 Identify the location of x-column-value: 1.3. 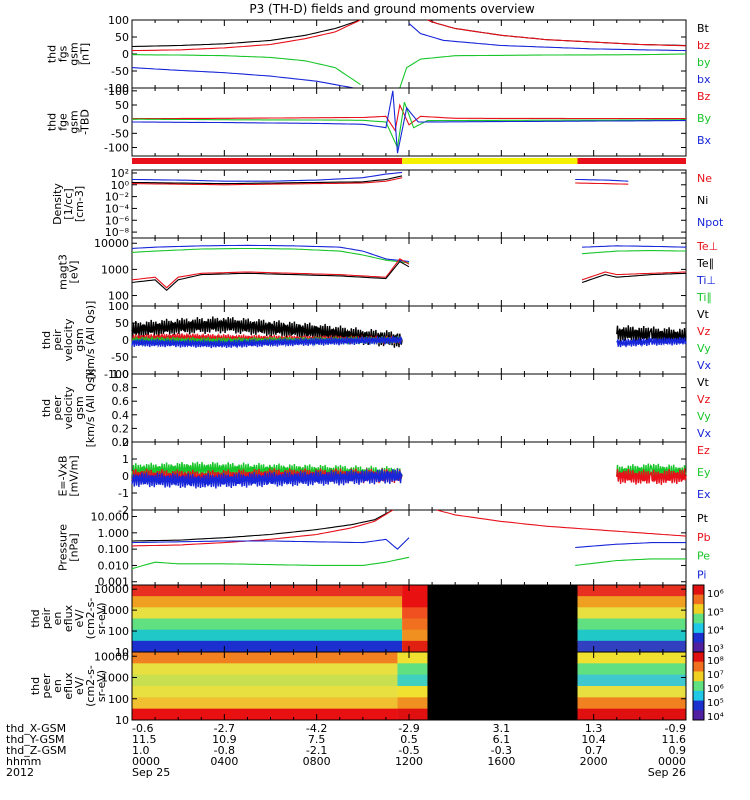
(594, 728).